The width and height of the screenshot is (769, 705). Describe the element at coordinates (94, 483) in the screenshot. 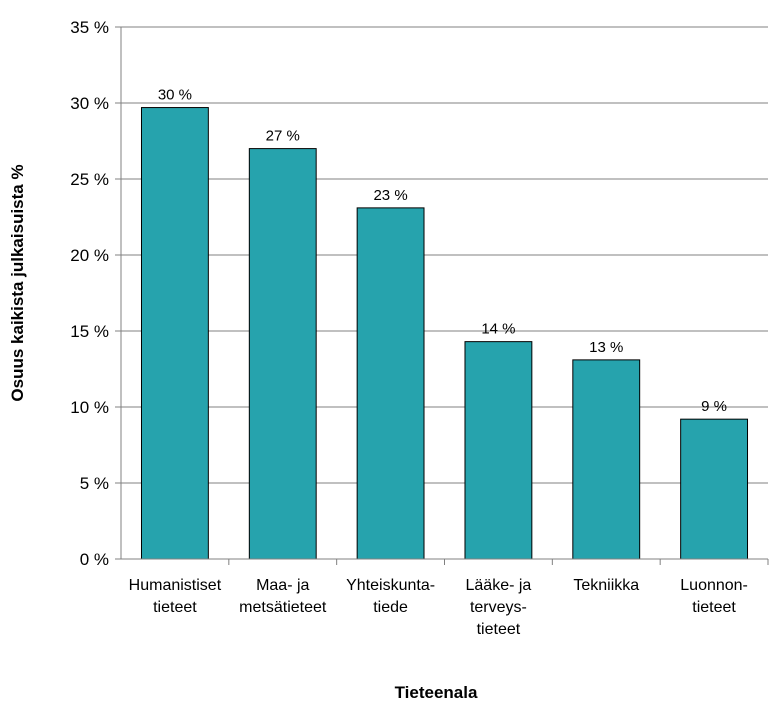

I see `y-tick-label: 5 %` at that location.